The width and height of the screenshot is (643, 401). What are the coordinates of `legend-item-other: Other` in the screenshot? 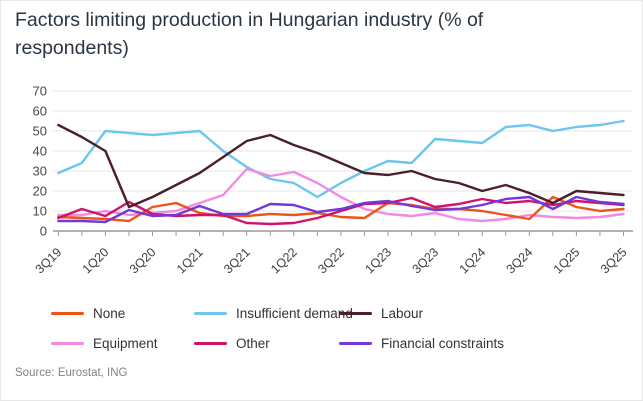 It's located at (266, 343).